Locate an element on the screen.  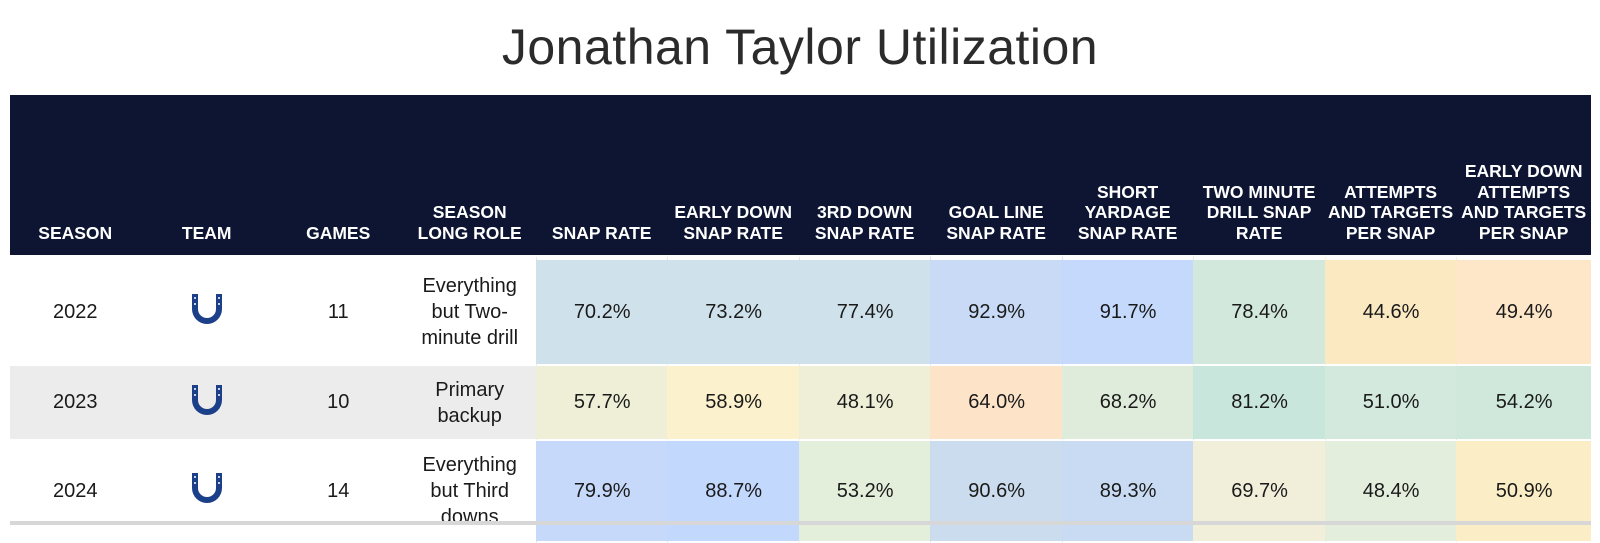
short-yardage-snap-rate-cell: 89.3% is located at coordinates (1127, 492).